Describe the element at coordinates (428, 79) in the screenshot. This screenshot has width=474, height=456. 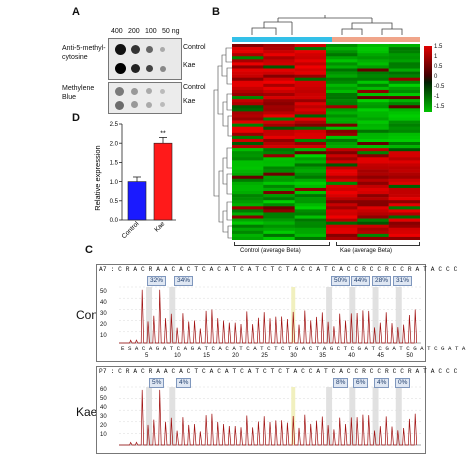
I see `heatmap-color-legend` at that location.